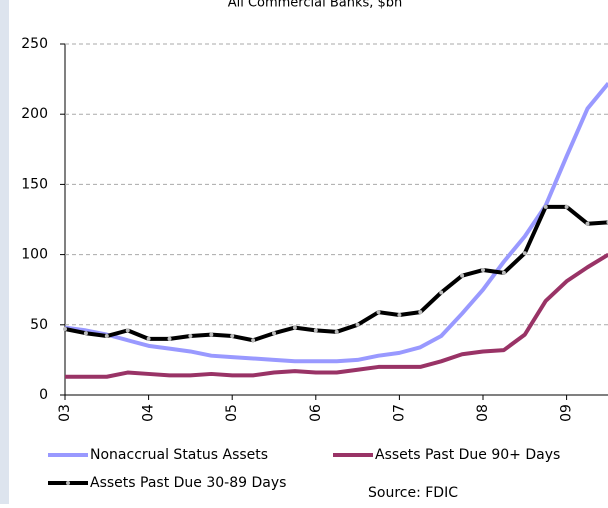 This screenshot has height=508, width=608. I want to click on y-tick-label: 200, so click(34, 114).